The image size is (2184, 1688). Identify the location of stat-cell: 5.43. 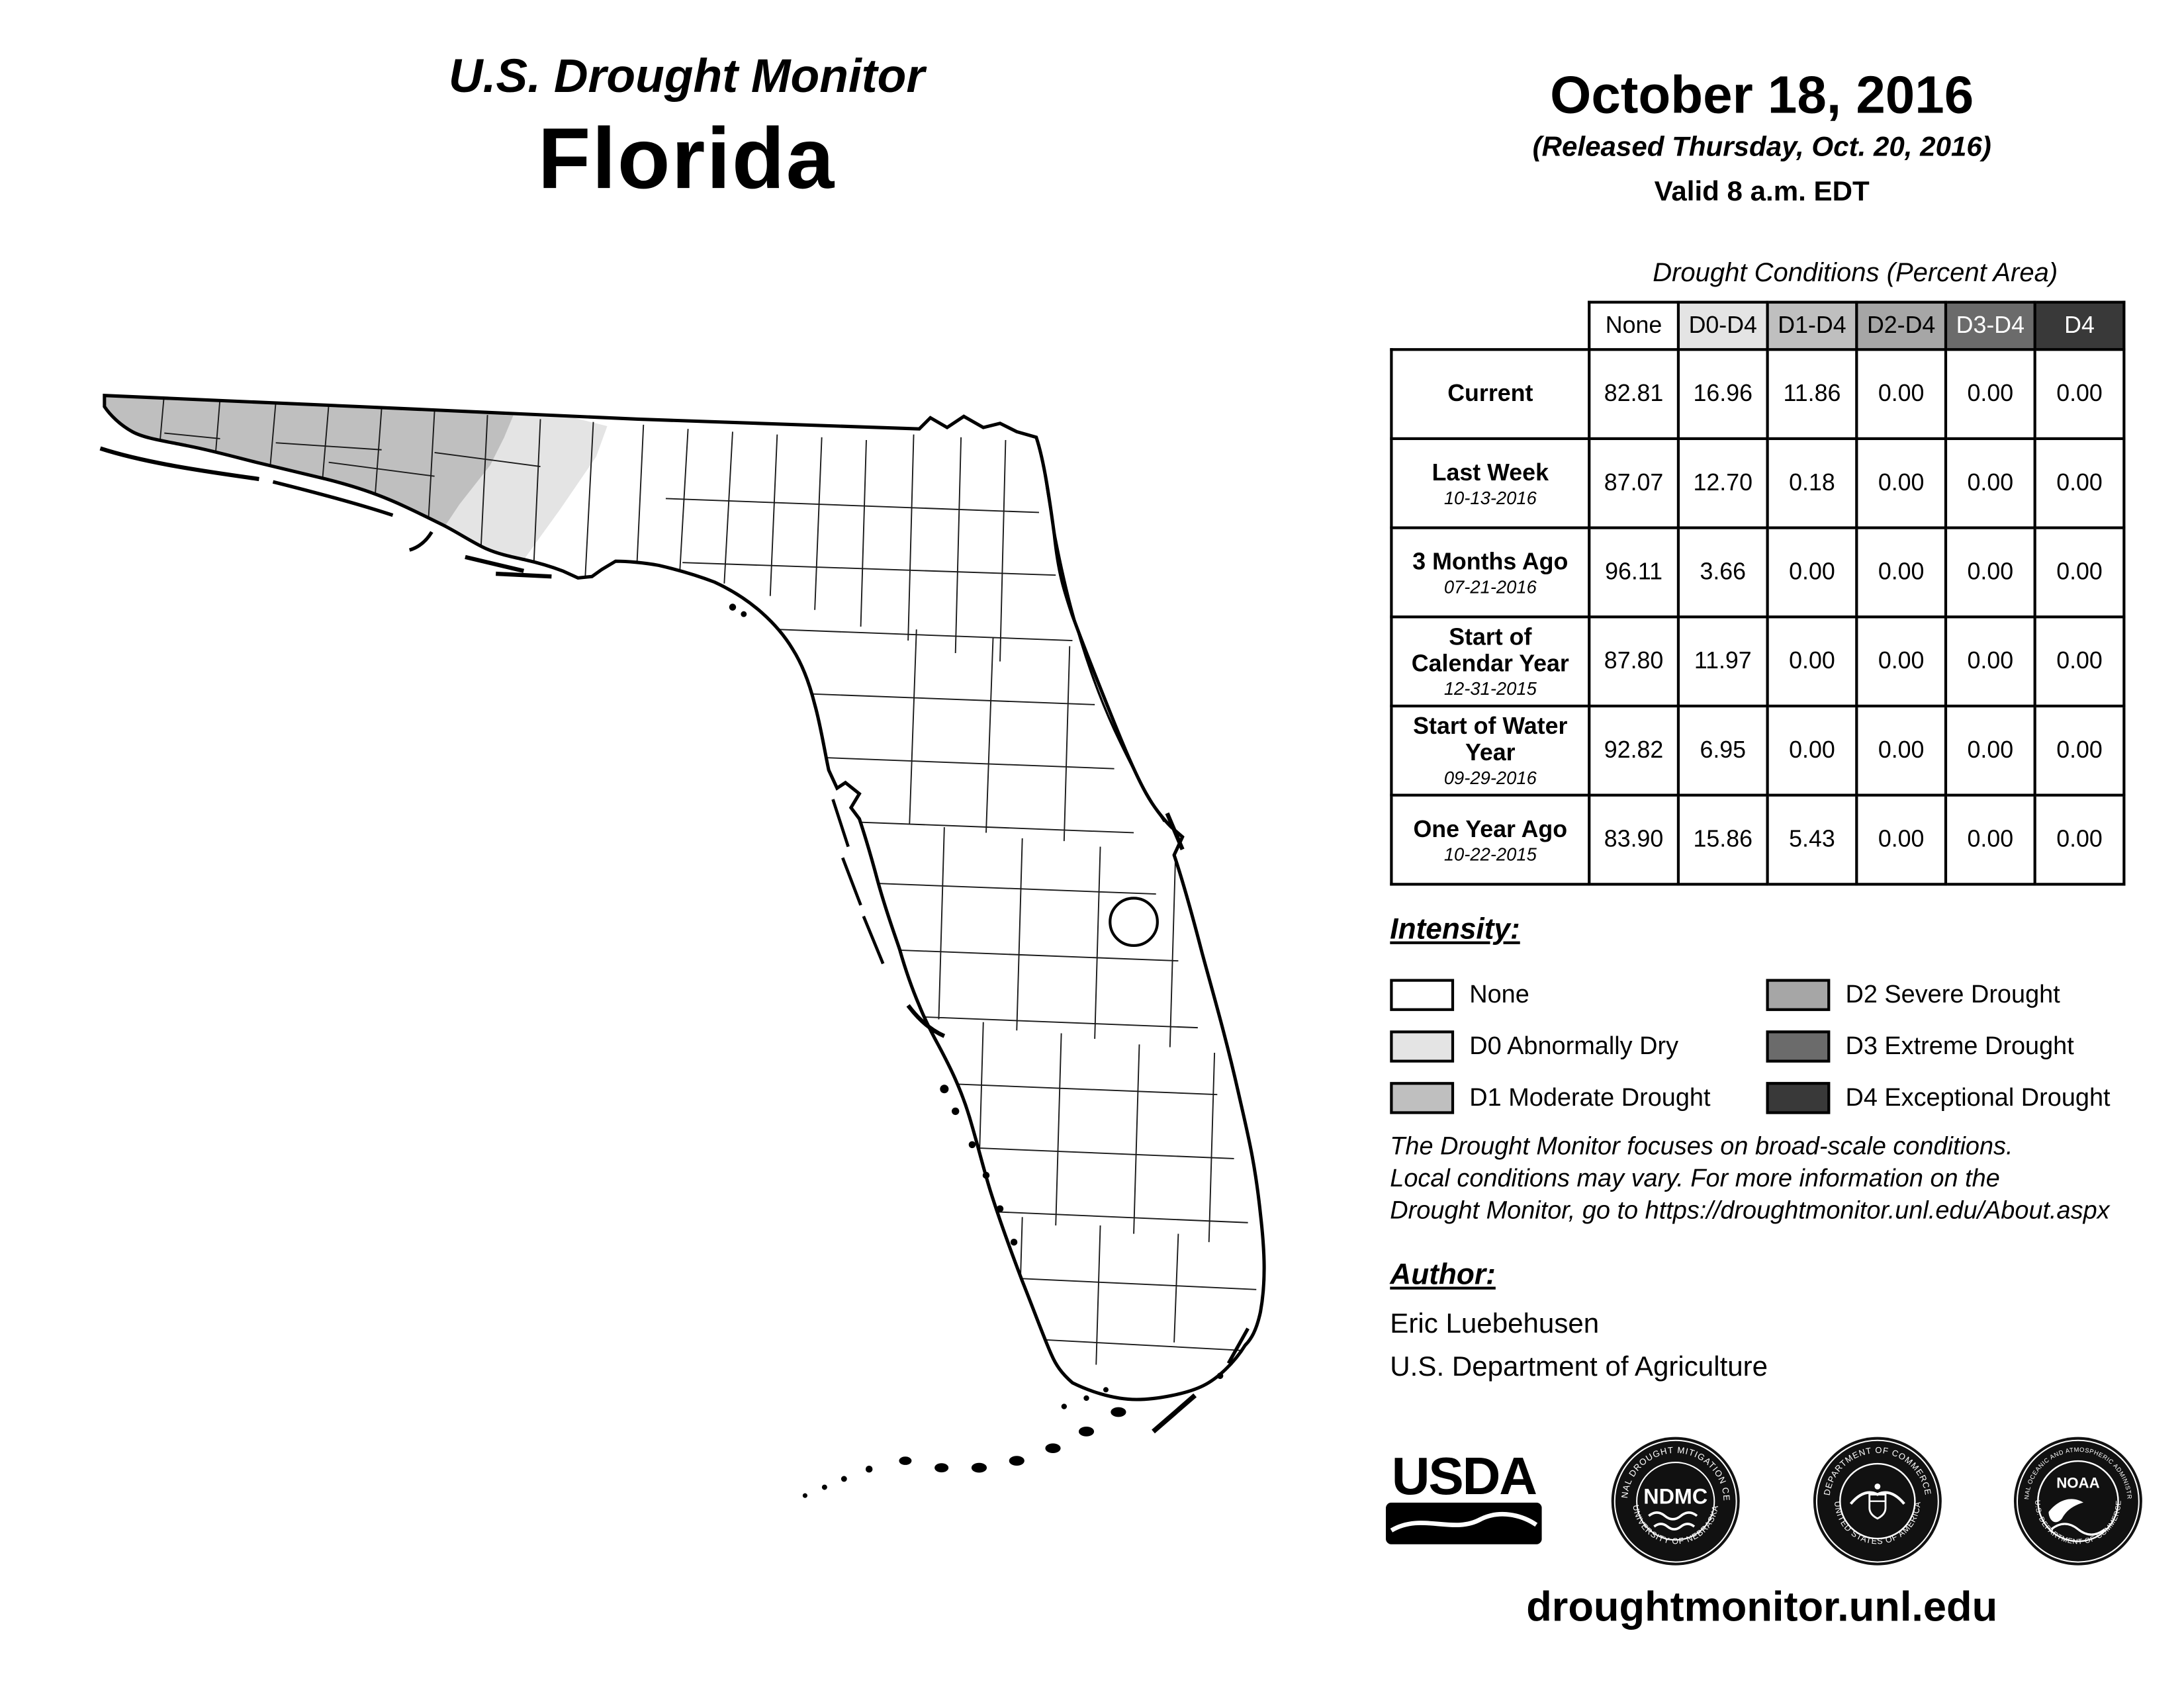
(1812, 840).